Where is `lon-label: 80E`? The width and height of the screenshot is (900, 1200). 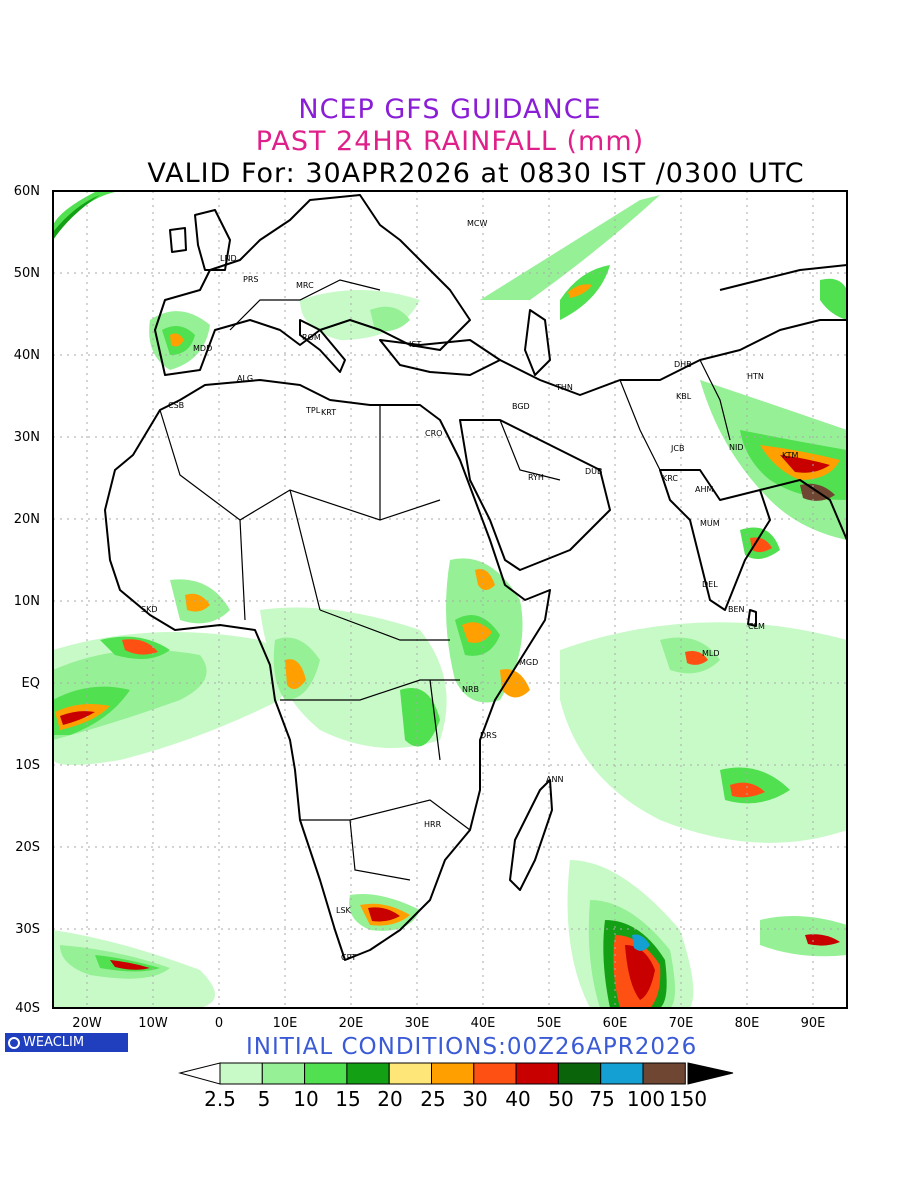 lon-label: 80E is located at coordinates (747, 1023).